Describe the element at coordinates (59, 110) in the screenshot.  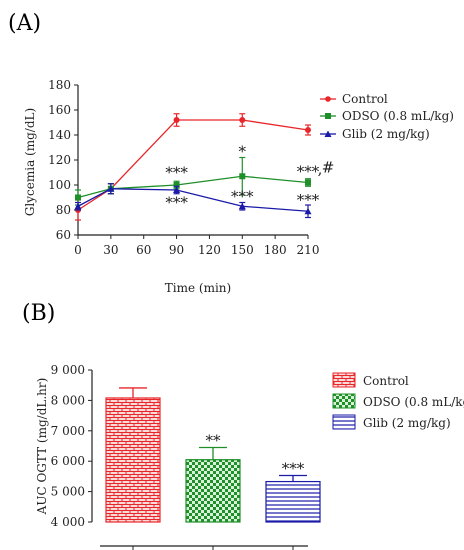
I see `panel-a-y-tick-label: 160` at that location.